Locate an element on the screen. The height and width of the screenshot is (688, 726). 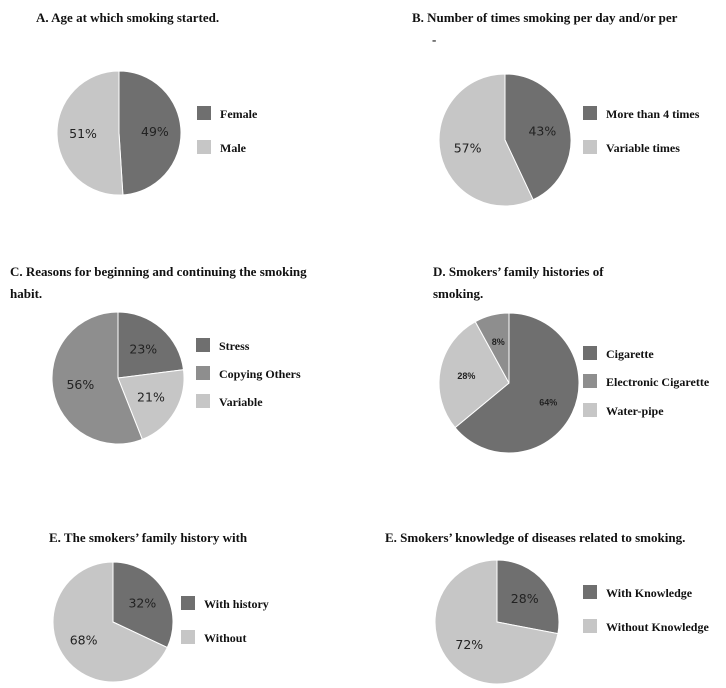
pie-slice-cigarette is located at coordinates (517, 383).